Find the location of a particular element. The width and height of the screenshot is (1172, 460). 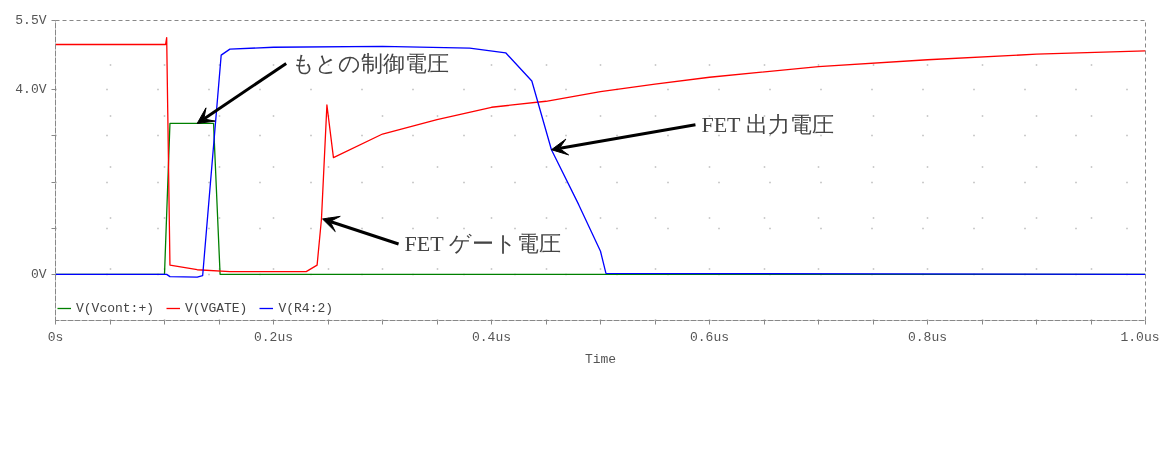

y-tick-label: 5.5V is located at coordinates (31, 20).